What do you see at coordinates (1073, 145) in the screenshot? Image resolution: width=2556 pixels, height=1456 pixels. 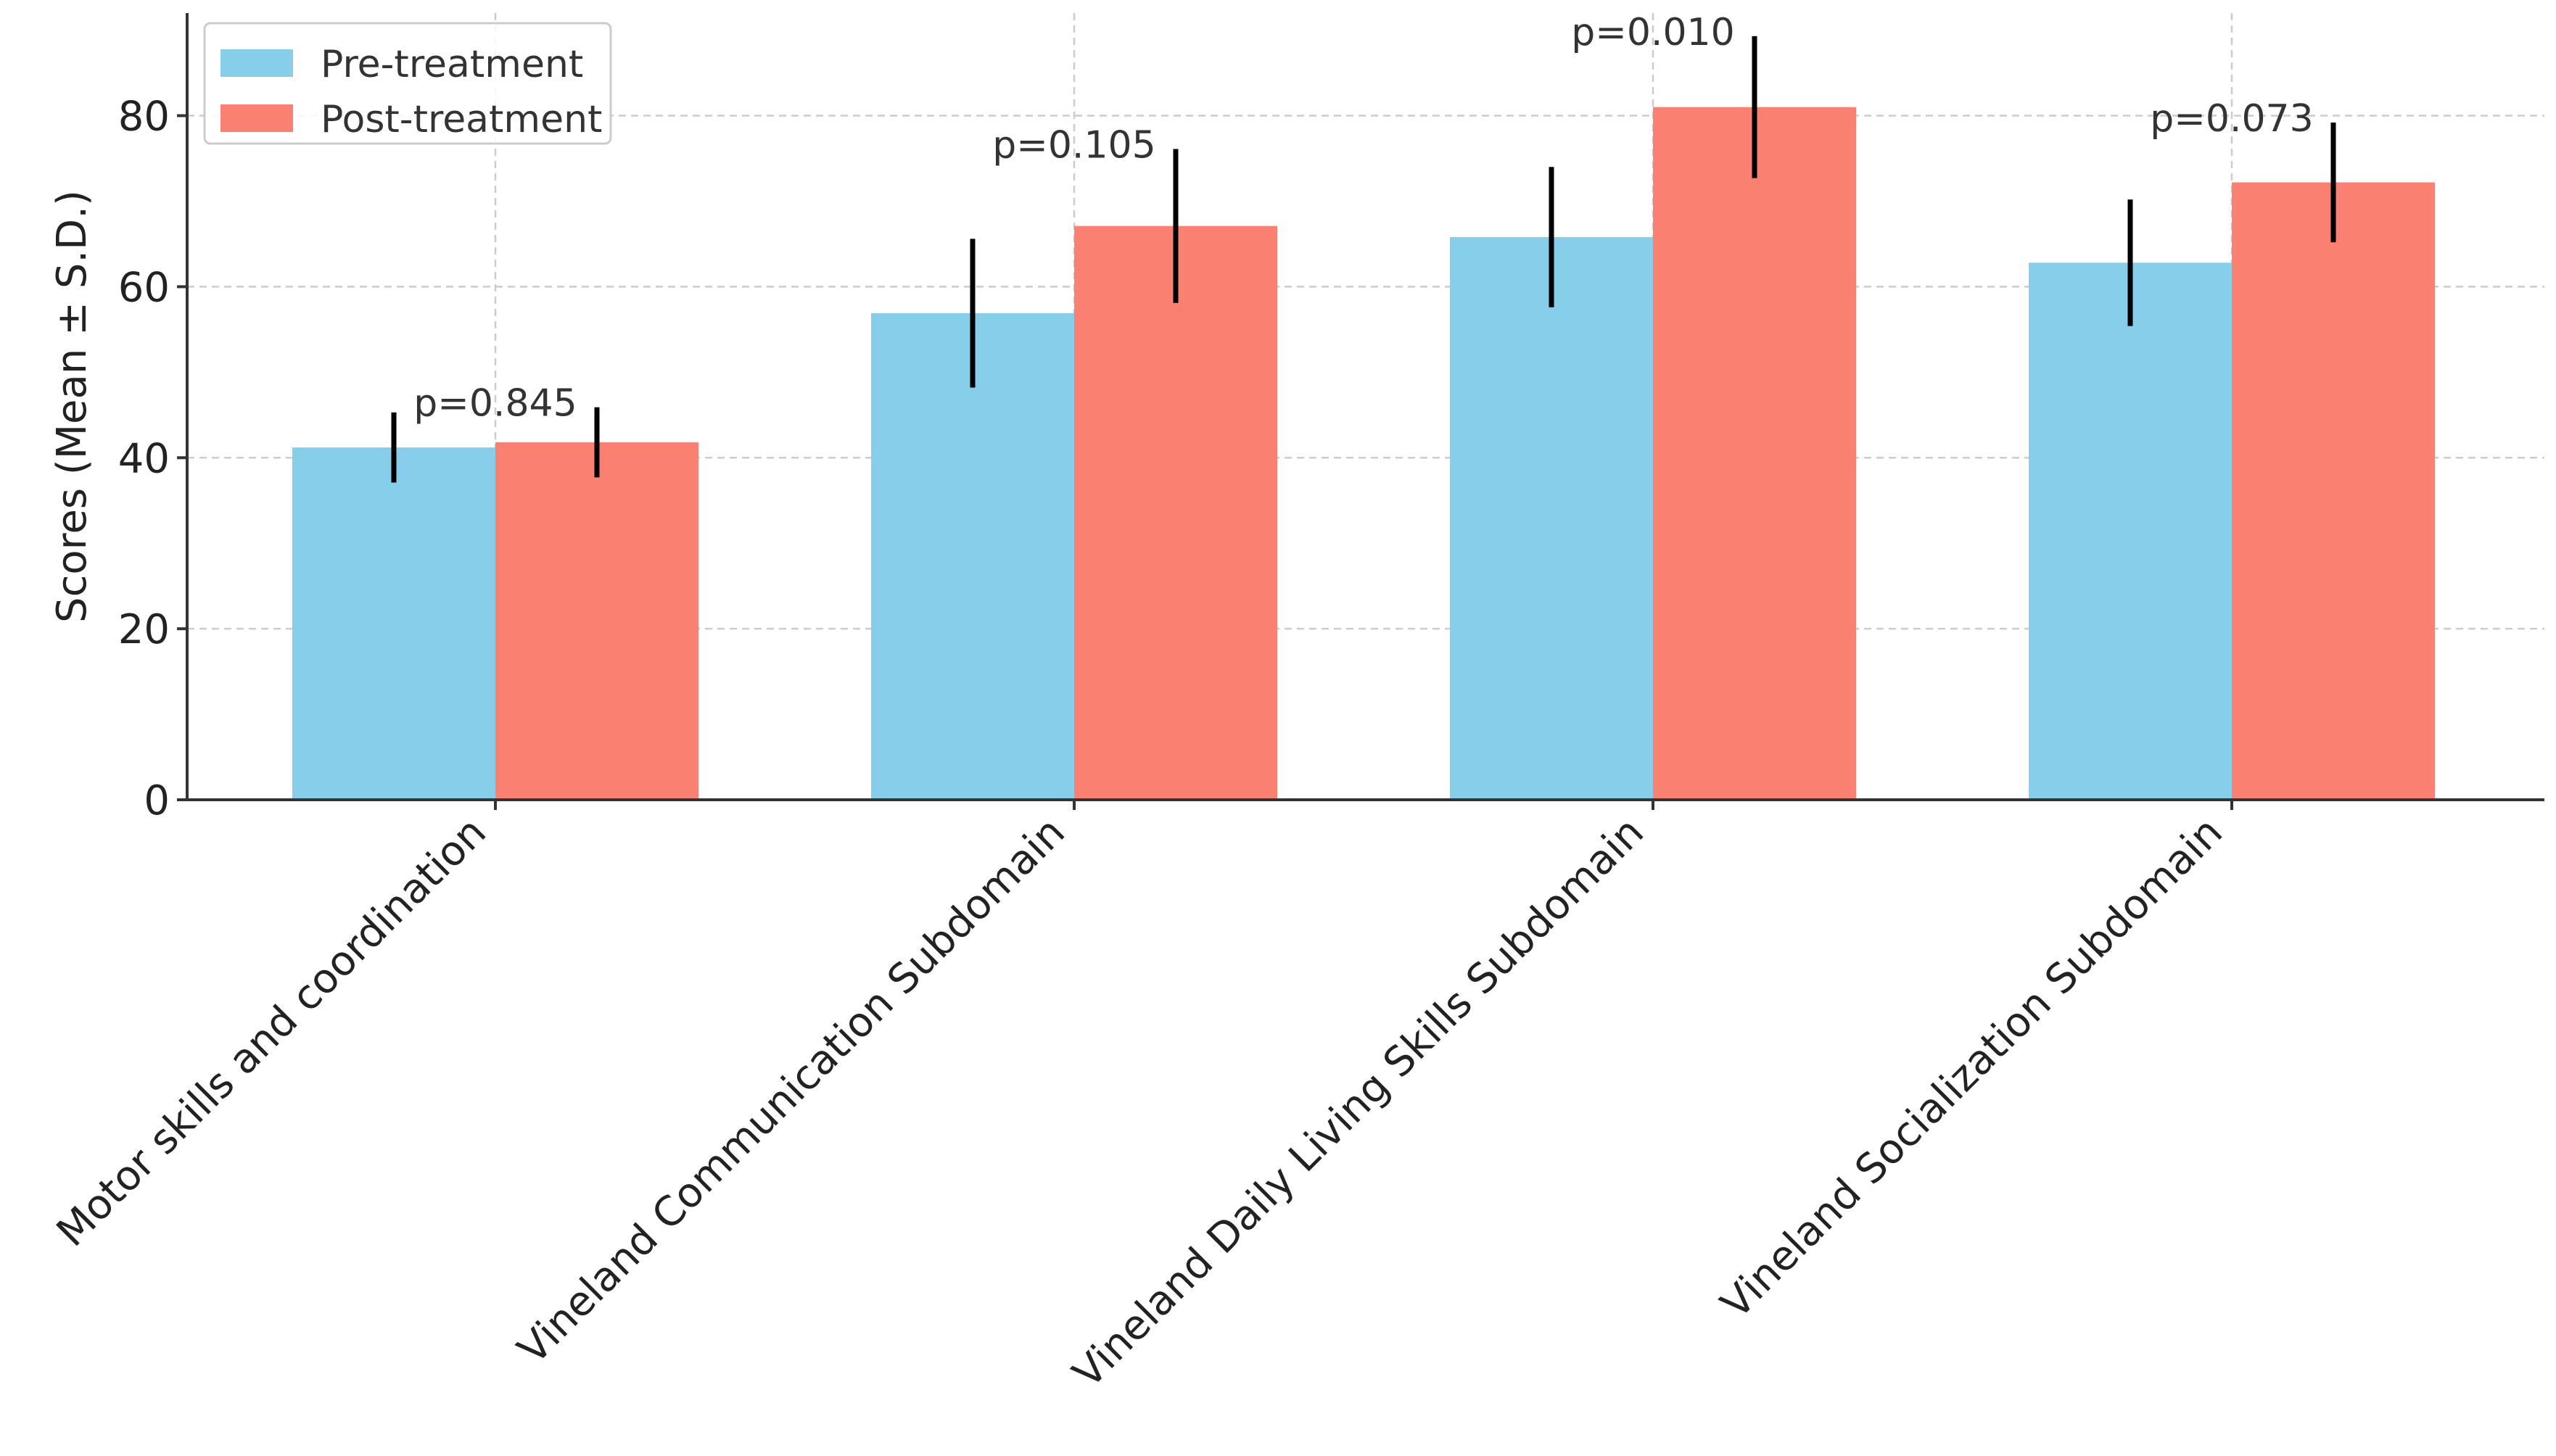 I see `p-value-label: p=0.105` at bounding box center [1073, 145].